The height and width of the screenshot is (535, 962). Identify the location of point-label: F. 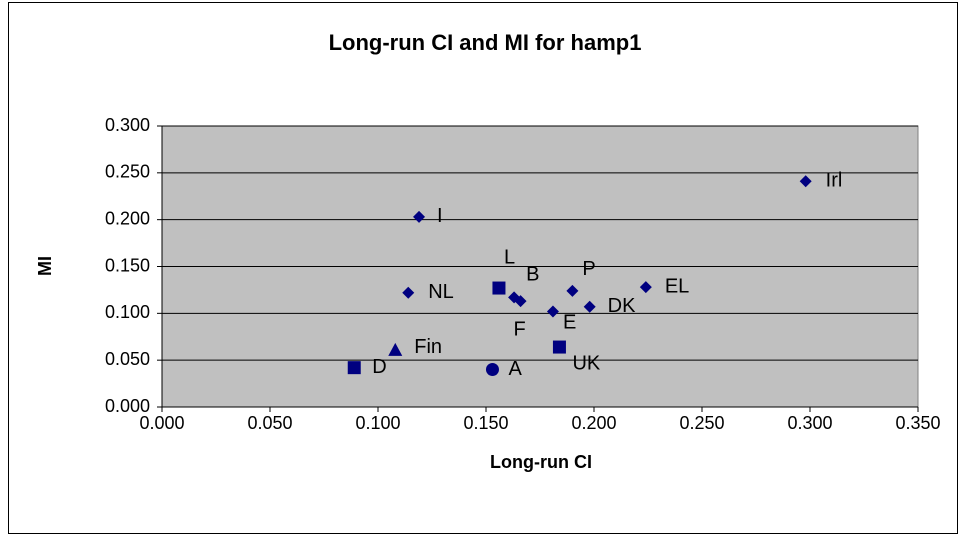
(520, 329).